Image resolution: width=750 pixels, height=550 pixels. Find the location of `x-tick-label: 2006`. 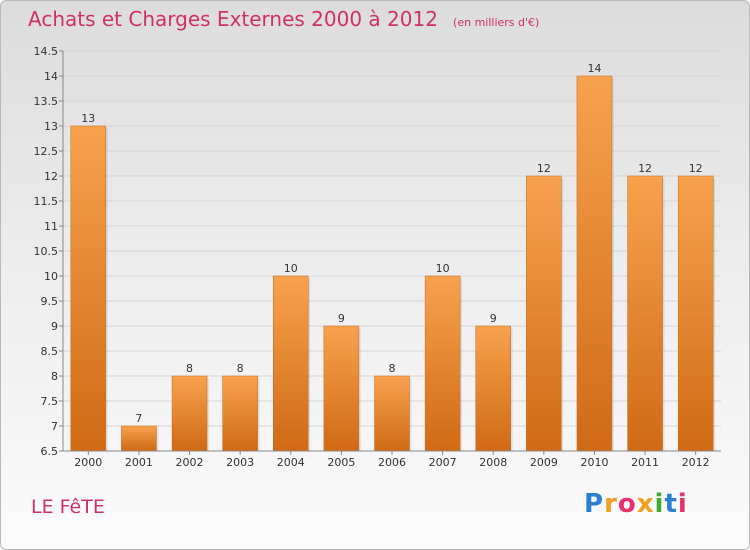

x-tick-label: 2006 is located at coordinates (392, 462).